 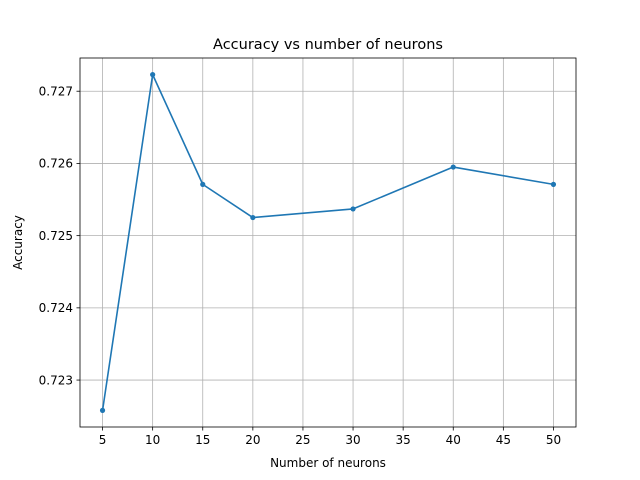 What do you see at coordinates (56, 92) in the screenshot?
I see `y-tick-label: 0.727` at bounding box center [56, 92].